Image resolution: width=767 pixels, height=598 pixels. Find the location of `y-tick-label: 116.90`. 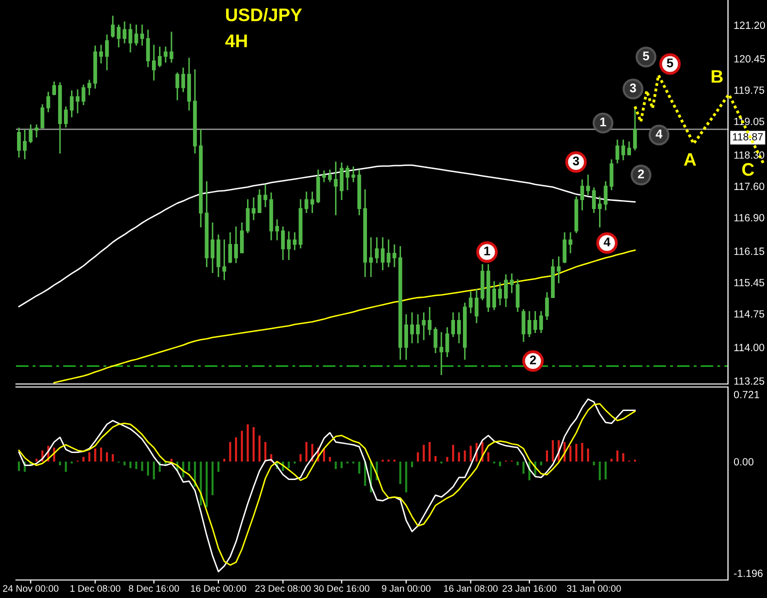

y-tick-label: 116.90 is located at coordinates (749, 218).